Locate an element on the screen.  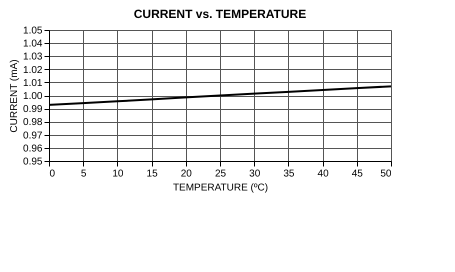
y-tick-label: 0.99 is located at coordinates (33, 110).